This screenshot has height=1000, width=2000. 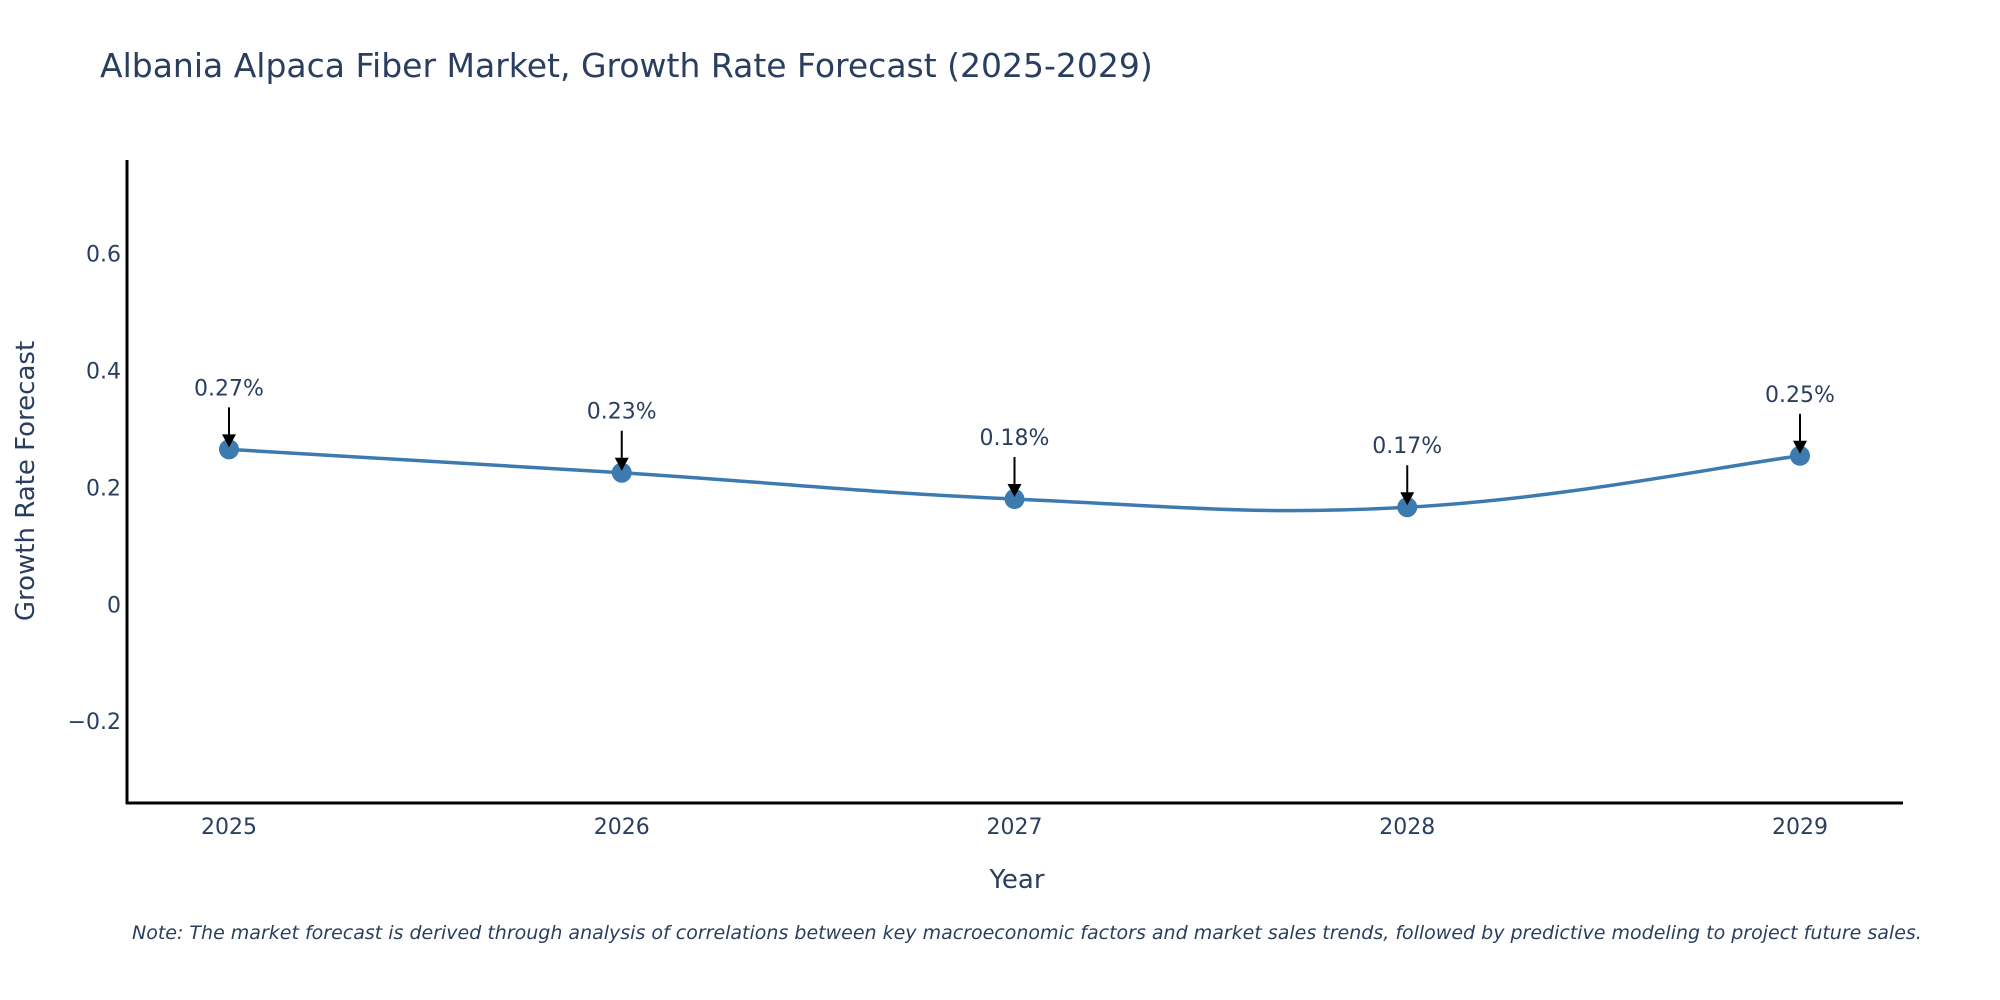 I want to click on data-label: 0.17%, so click(x=1407, y=446).